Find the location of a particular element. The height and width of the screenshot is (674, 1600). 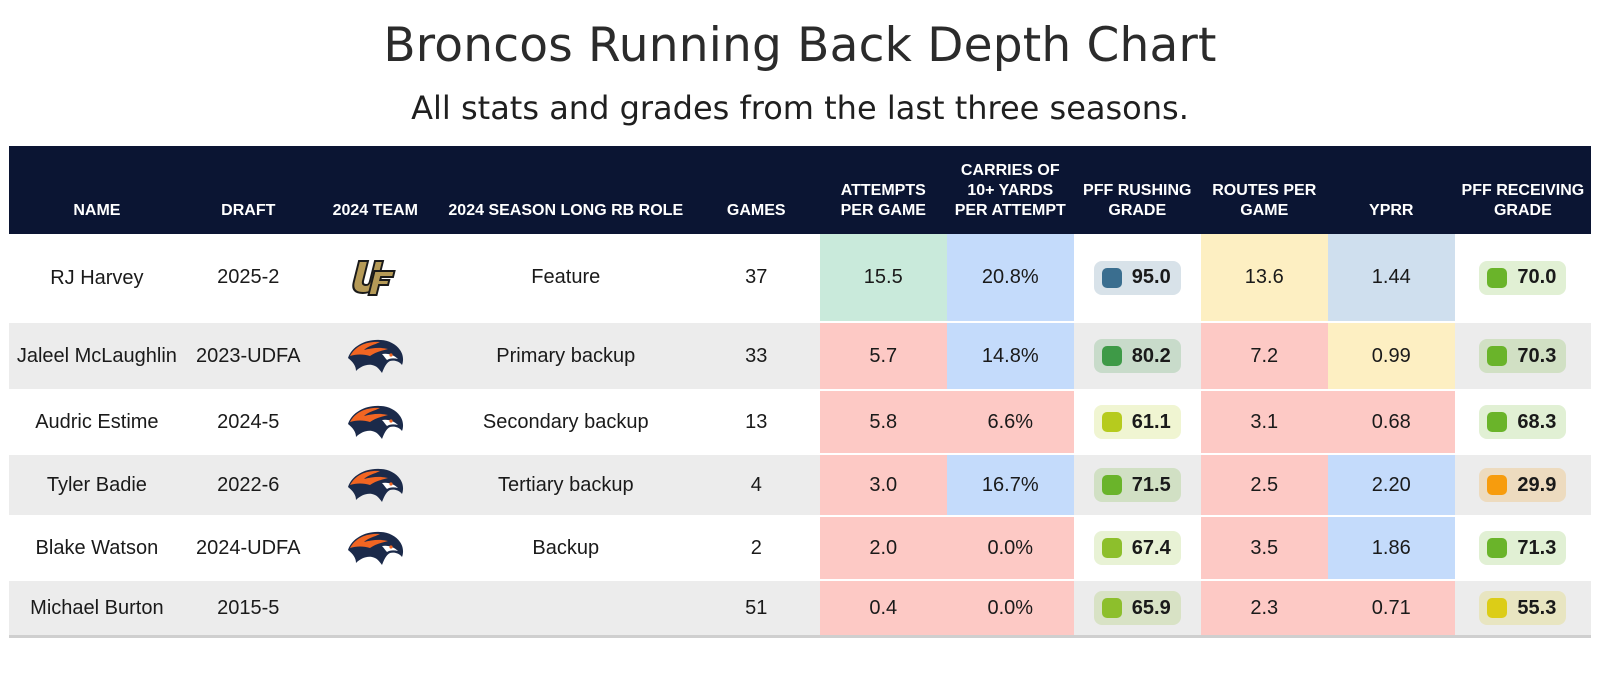

yprr-value: 0.99 is located at coordinates (1391, 355).